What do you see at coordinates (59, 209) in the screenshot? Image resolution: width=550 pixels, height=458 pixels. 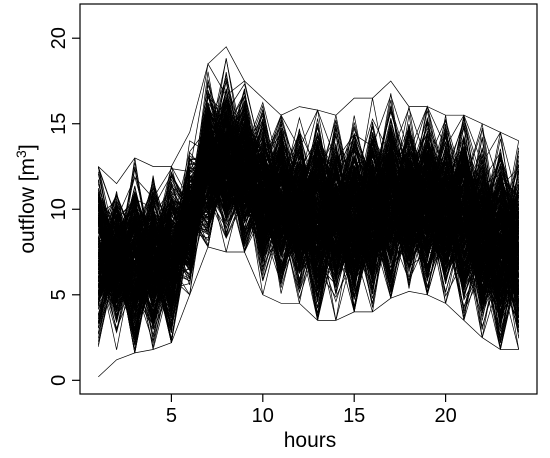 I see `y-tick-label: 10` at bounding box center [59, 209].